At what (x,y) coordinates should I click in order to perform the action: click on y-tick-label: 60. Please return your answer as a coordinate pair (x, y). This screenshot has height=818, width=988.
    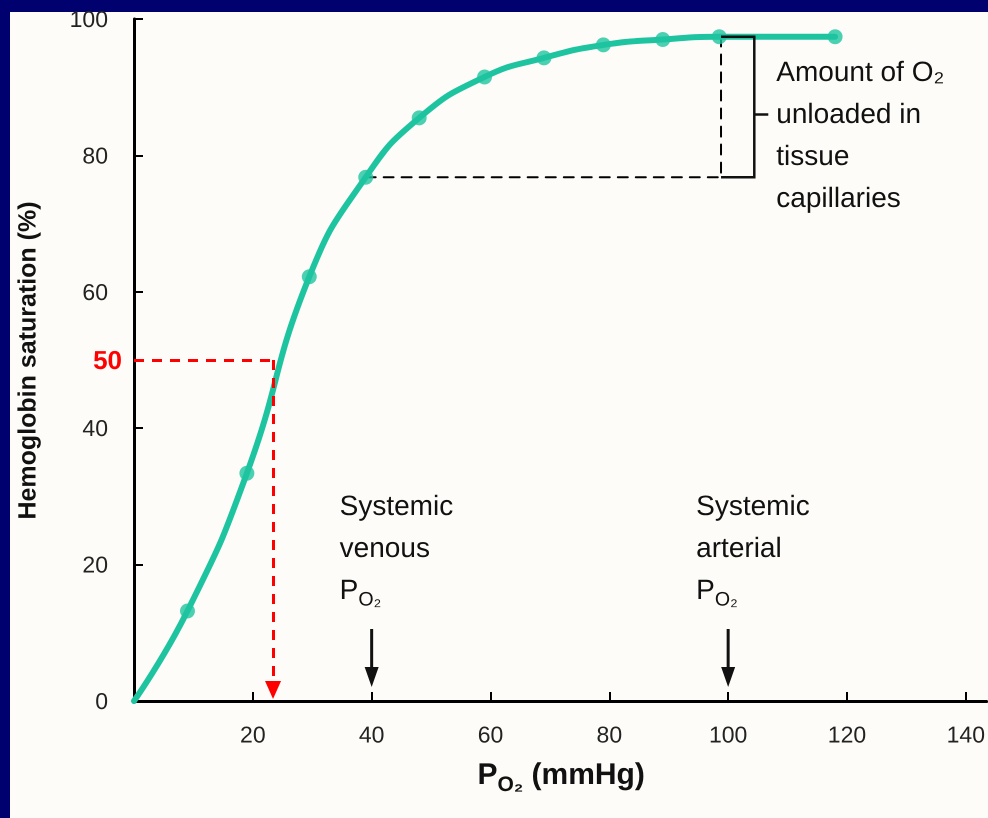
    Looking at the image, I should click on (95, 291).